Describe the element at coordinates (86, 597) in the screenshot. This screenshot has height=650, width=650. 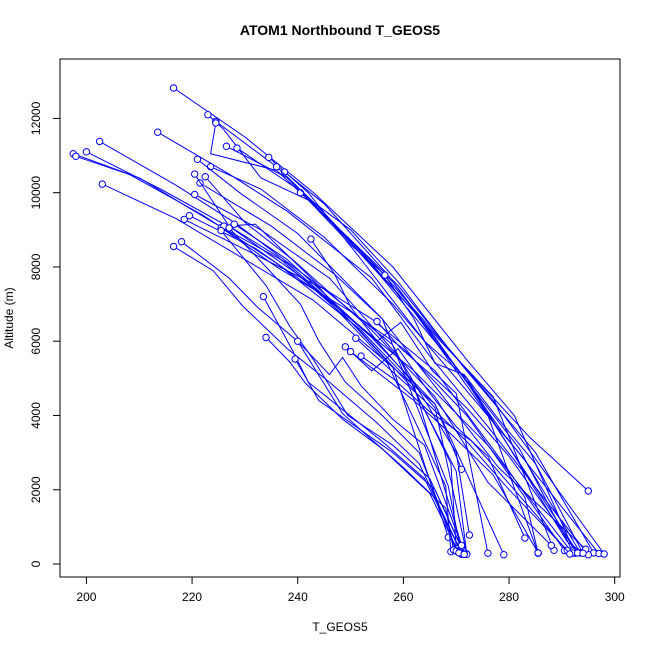
I see `x-tick-label: 200` at that location.